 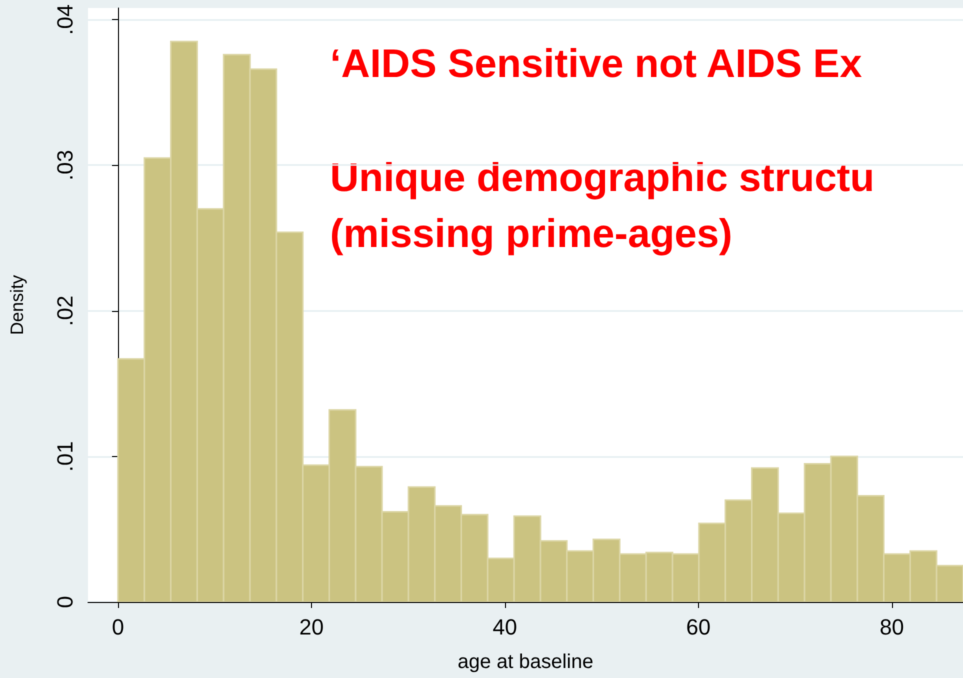 I want to click on x-tick-label: 20, so click(x=311, y=627).